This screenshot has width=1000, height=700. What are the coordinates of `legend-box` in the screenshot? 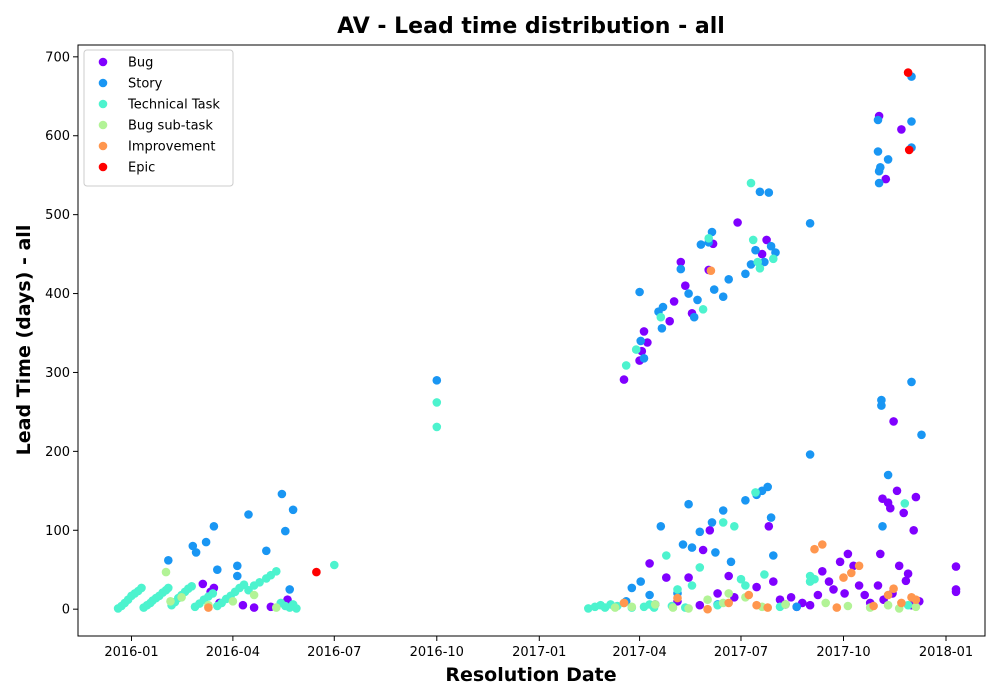 It's located at (158, 118).